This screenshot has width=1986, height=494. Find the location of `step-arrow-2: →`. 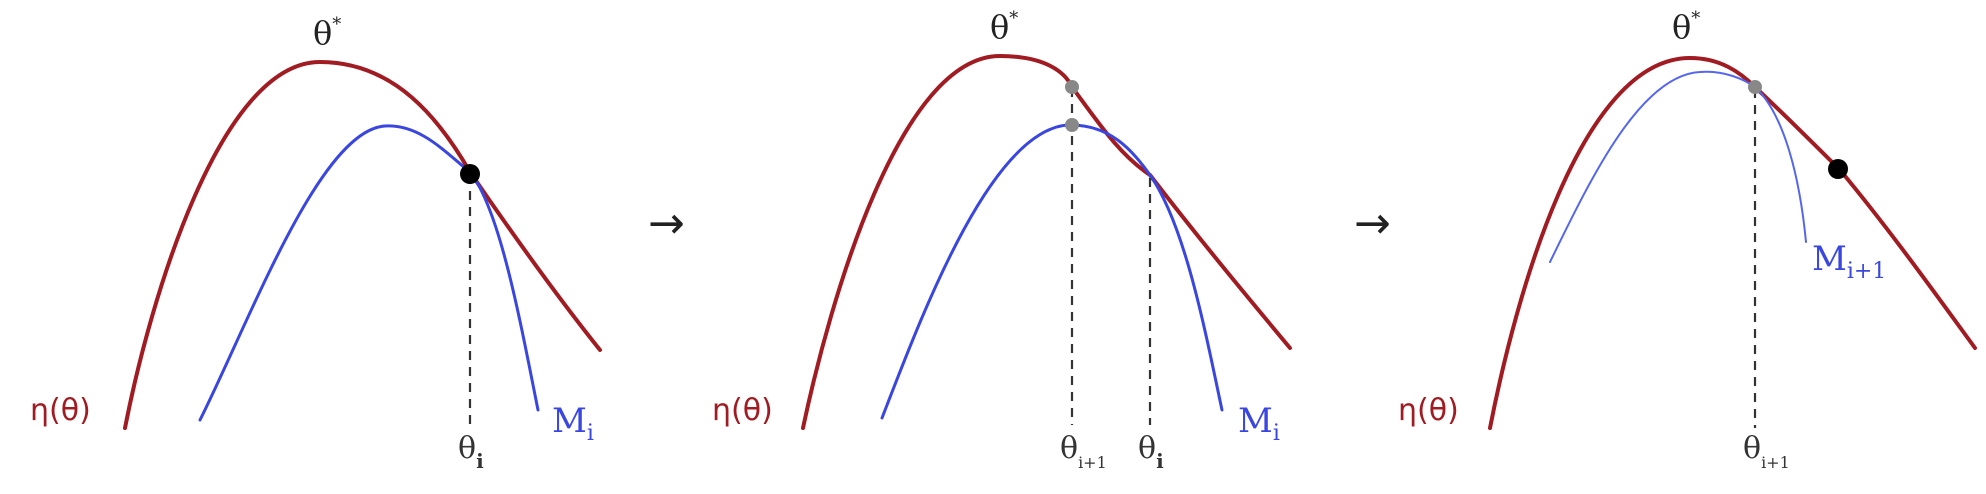

step-arrow-2: → is located at coordinates (1372, 223).